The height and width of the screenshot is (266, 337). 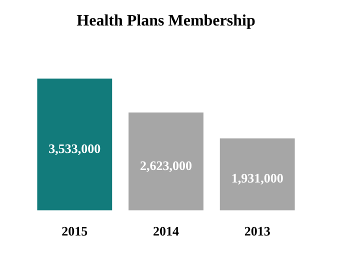 I want to click on x-tick-label: 2013, so click(x=257, y=231).